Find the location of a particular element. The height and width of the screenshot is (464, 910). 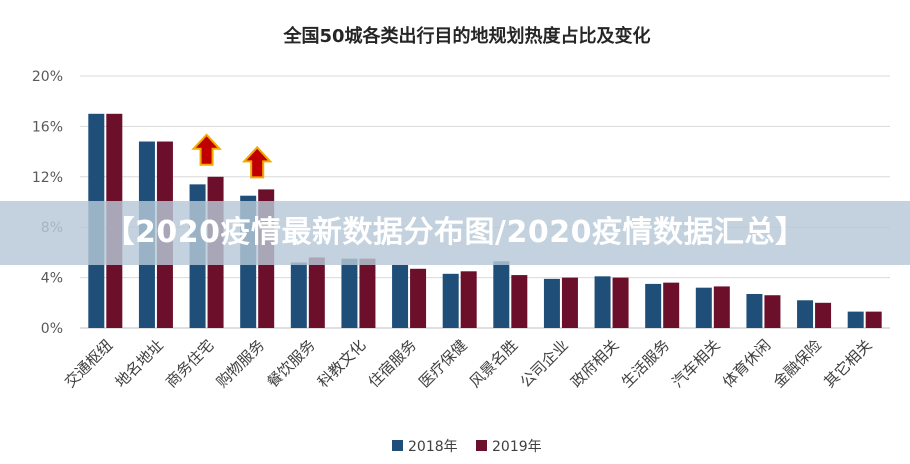

x-tick-label: 交通枢纽 is located at coordinates (88, 363).